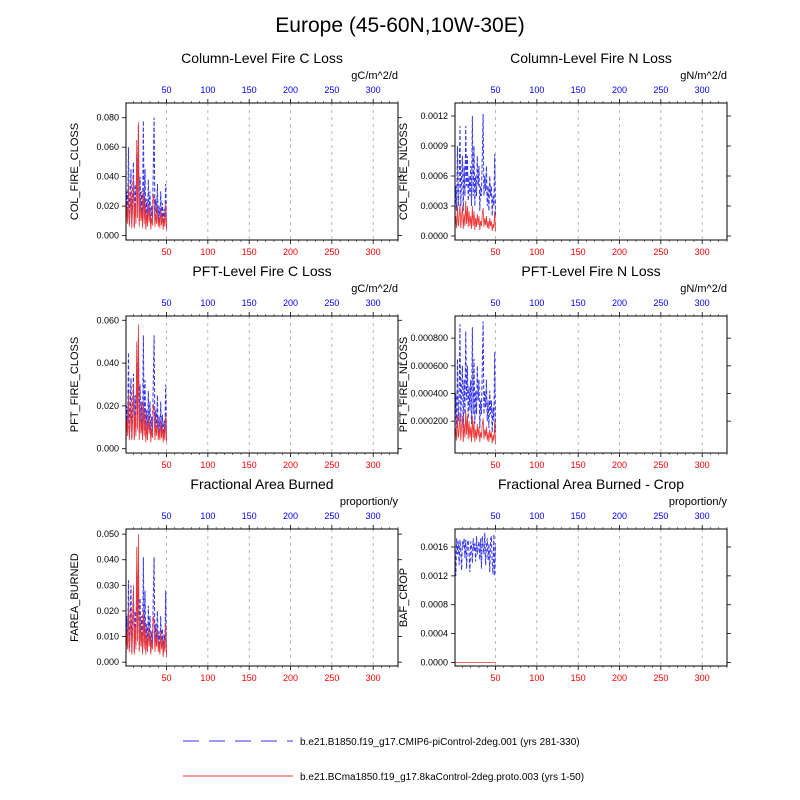 Image resolution: width=800 pixels, height=800 pixels. What do you see at coordinates (429, 366) in the screenshot?
I see `y-tick-label: 0.000600` at bounding box center [429, 366].